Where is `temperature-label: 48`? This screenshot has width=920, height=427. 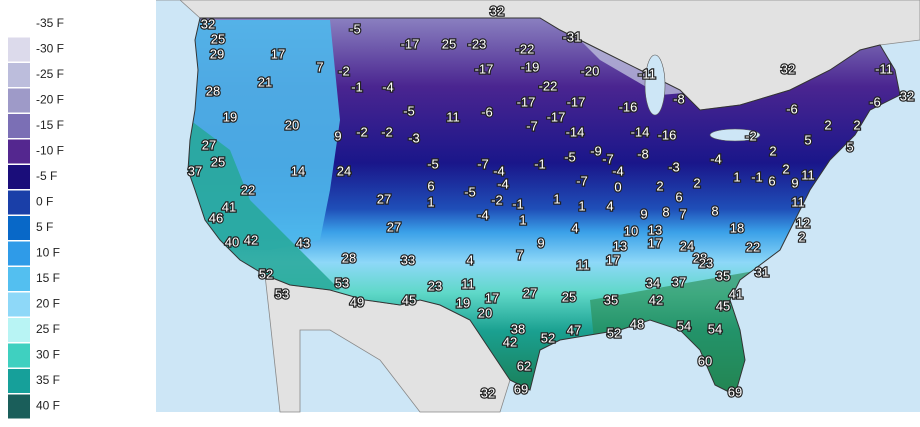 temperature-label: 48 is located at coordinates (637, 323).